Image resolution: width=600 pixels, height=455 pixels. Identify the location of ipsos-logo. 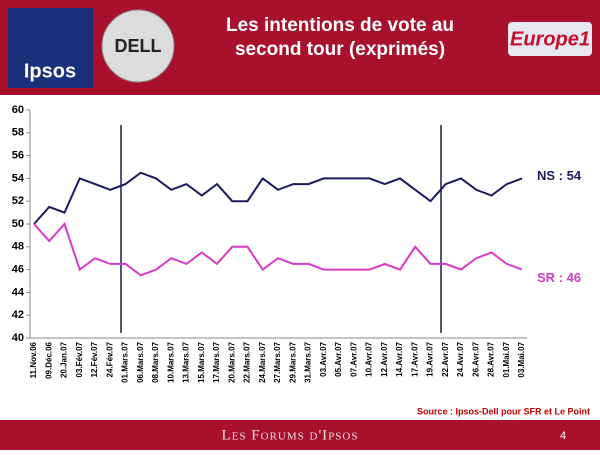
(50, 48).